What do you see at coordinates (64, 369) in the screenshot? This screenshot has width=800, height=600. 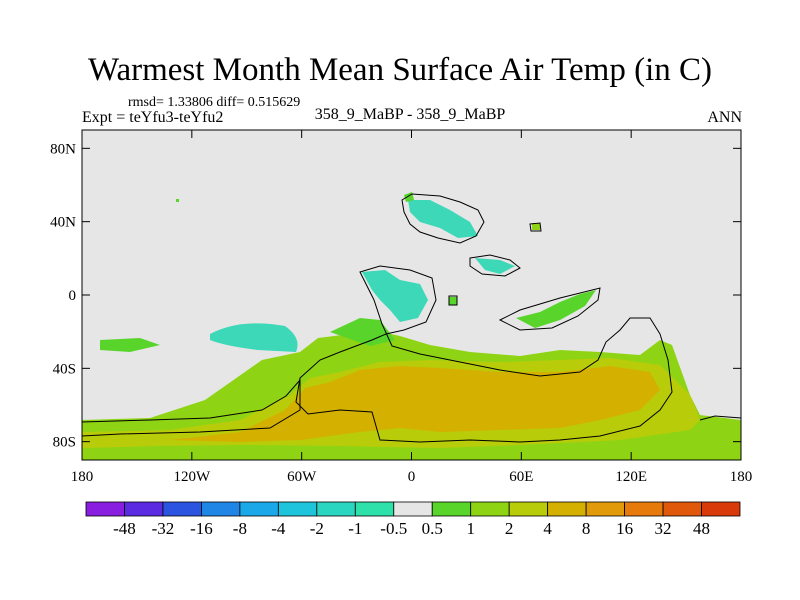 I see `lat-tick-label: 40S` at bounding box center [64, 369].